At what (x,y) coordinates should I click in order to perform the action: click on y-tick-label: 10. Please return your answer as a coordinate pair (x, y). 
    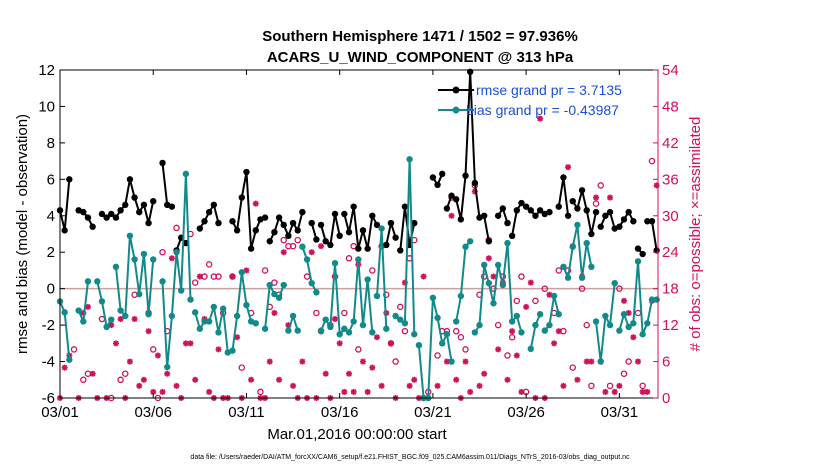
    Looking at the image, I should click on (46, 106).